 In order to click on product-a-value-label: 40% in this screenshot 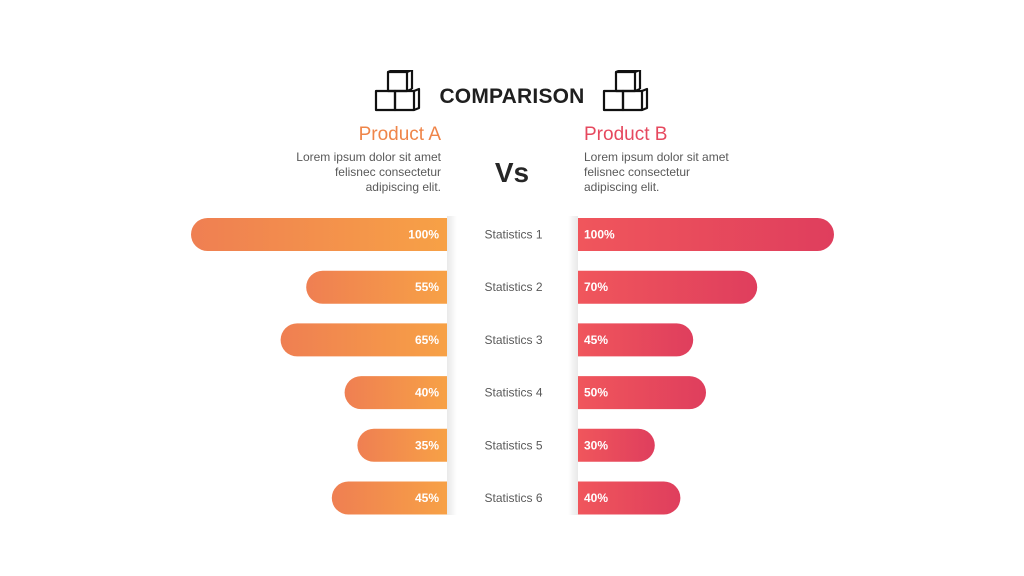, I will do `click(427, 393)`.